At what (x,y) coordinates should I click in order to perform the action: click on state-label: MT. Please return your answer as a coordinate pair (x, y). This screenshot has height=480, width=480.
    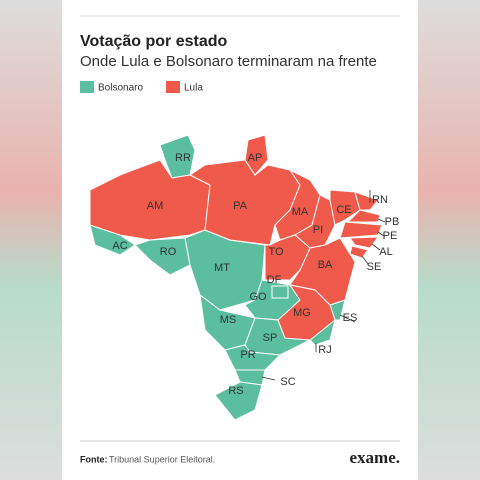
    Looking at the image, I should click on (222, 268).